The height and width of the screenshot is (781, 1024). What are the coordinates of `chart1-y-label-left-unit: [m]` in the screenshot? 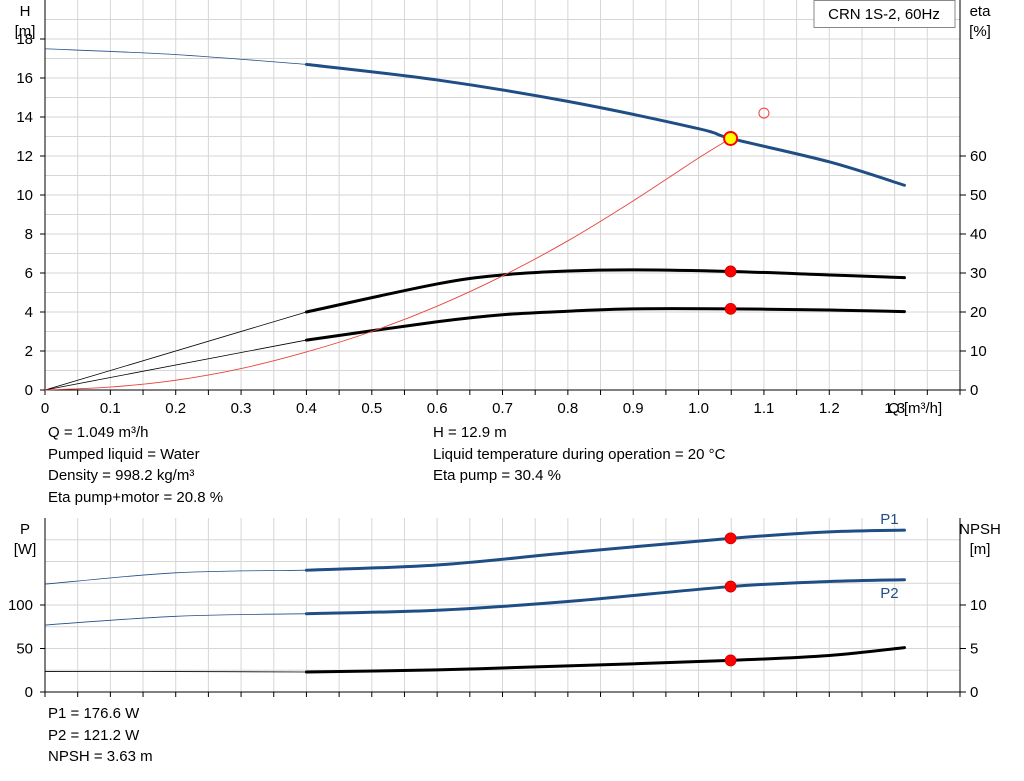 It's located at (25, 31).